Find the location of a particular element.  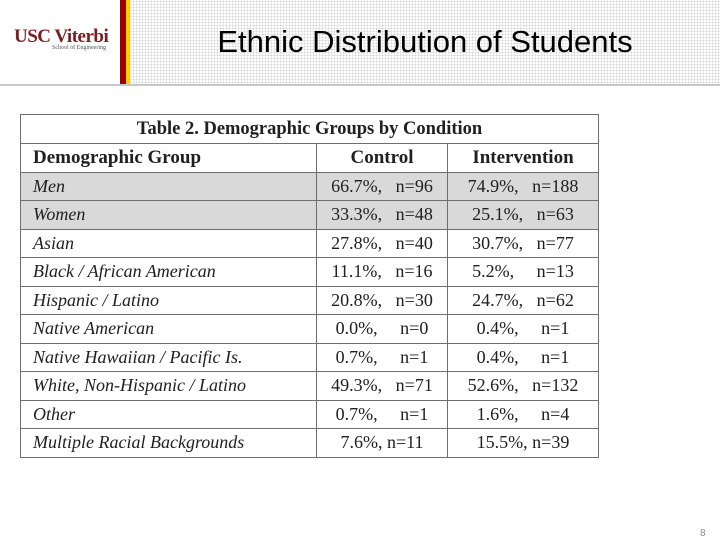

group-cell: Men is located at coordinates (168, 186).